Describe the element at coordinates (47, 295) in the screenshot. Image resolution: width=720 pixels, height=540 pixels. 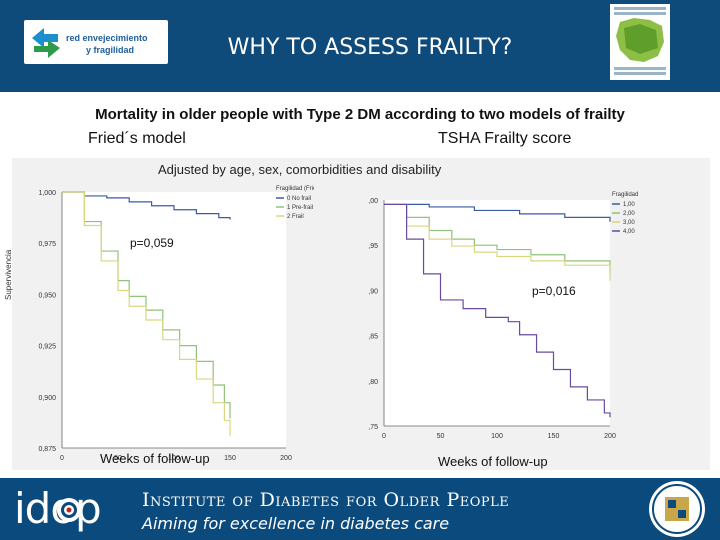
I see `y-tick-label: 0,950` at that location.